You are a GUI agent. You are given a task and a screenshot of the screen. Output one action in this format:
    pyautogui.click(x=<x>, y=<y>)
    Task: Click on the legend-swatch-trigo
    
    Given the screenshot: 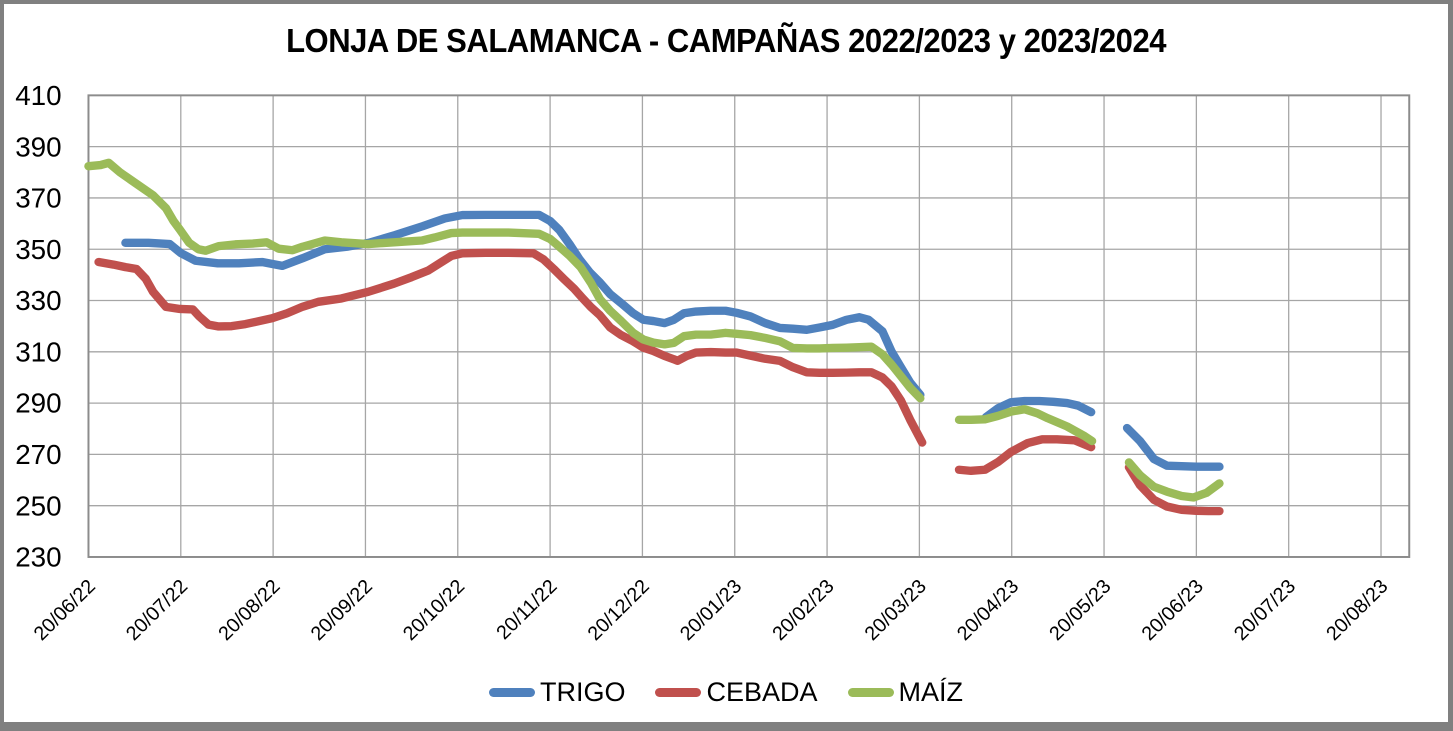 What is the action you would take?
    pyautogui.click(x=511, y=692)
    